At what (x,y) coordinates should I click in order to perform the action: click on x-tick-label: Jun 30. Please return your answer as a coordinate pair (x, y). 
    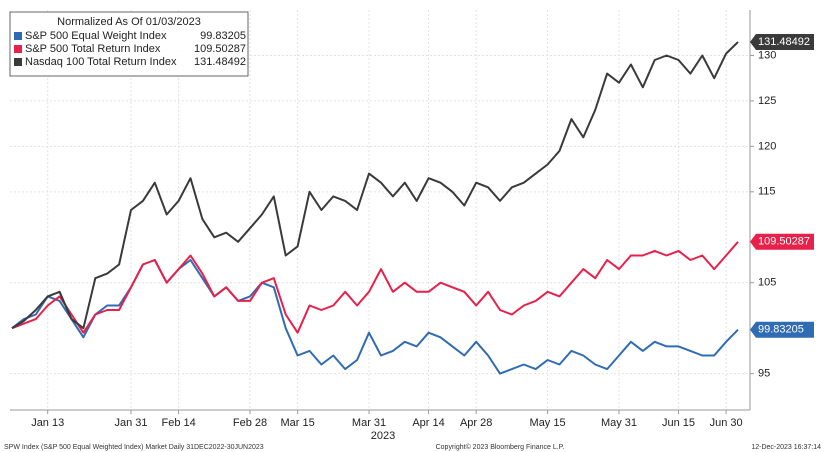
    Looking at the image, I should click on (726, 423).